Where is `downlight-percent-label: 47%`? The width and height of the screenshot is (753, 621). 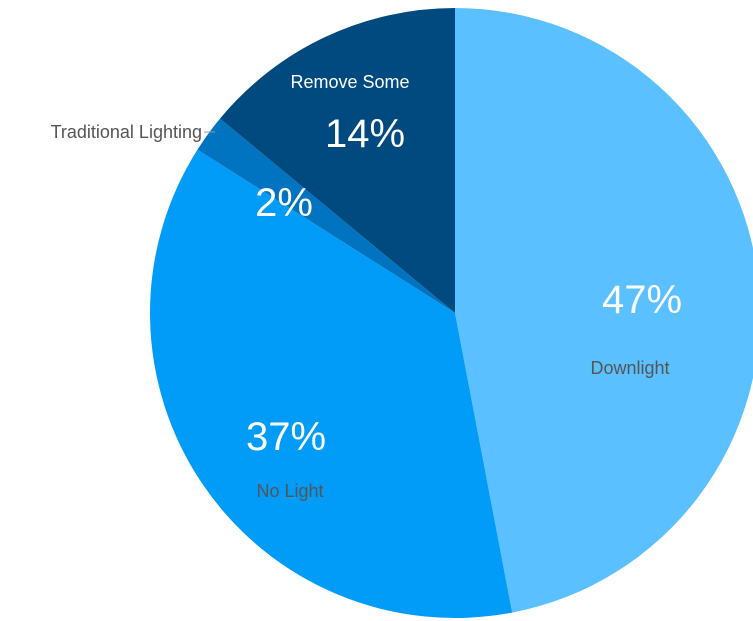
downlight-percent-label: 47% is located at coordinates (642, 300).